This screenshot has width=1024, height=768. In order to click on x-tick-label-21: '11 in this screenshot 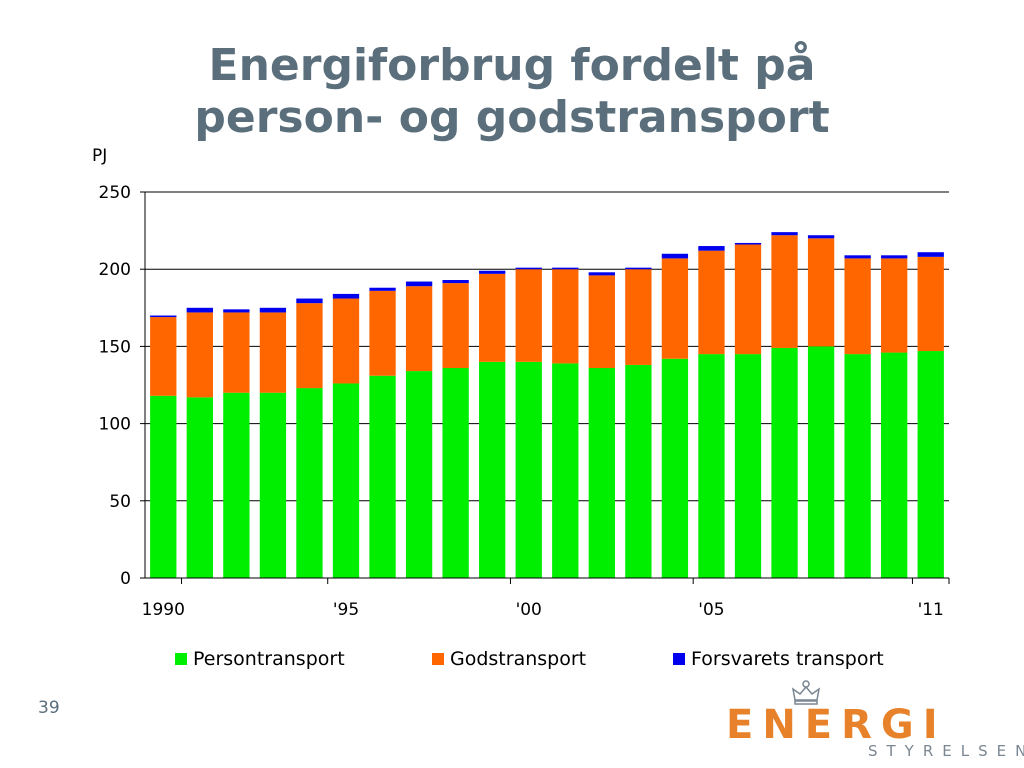, I will do `click(931, 610)`.